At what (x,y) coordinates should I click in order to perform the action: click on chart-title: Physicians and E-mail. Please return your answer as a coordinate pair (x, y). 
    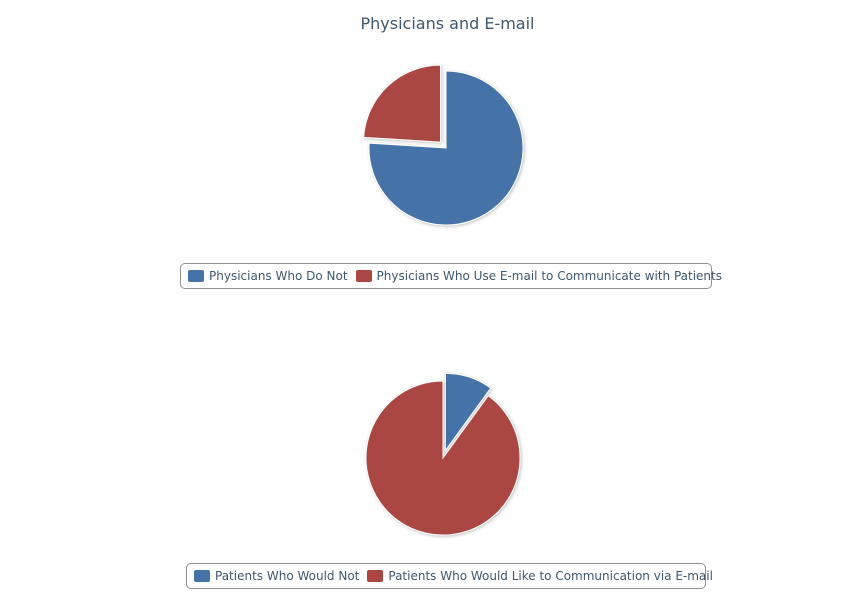
    Looking at the image, I should click on (447, 23).